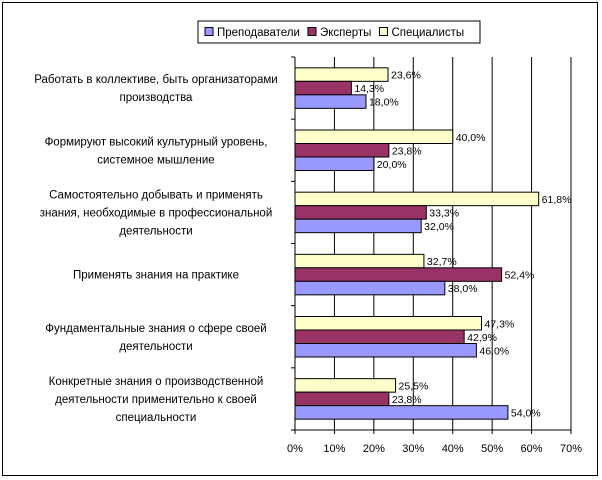 The width and height of the screenshot is (602, 480). I want to click on x-tick-label: 40%, so click(453, 449).